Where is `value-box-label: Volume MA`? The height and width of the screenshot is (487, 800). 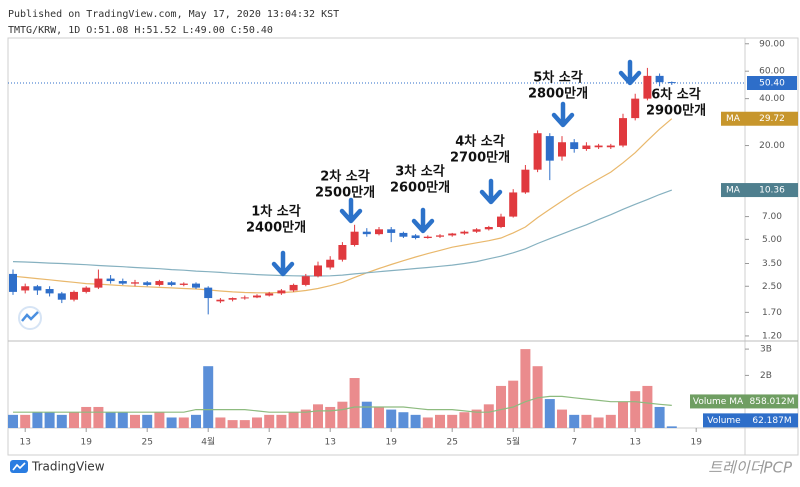
value-box-label: Volume MA is located at coordinates (718, 402).